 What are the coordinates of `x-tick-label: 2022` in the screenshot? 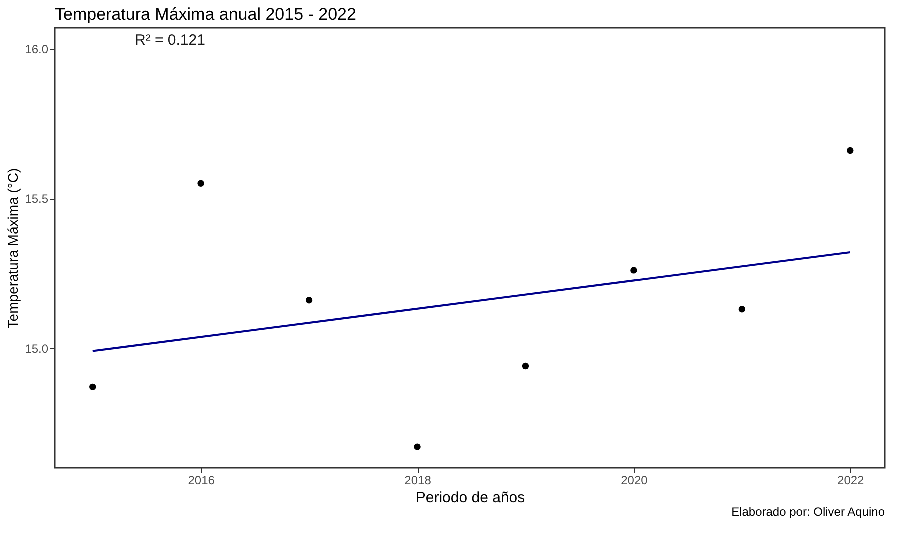 It's located at (851, 481).